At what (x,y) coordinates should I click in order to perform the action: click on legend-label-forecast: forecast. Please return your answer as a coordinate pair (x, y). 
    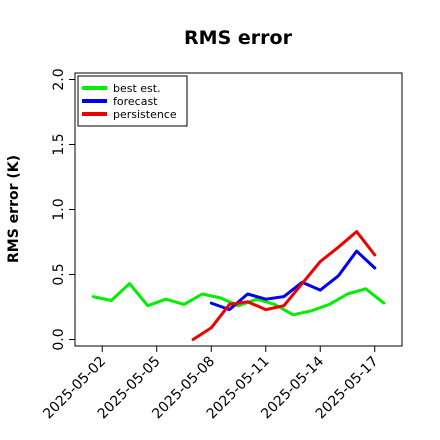
    Looking at the image, I should click on (135, 101).